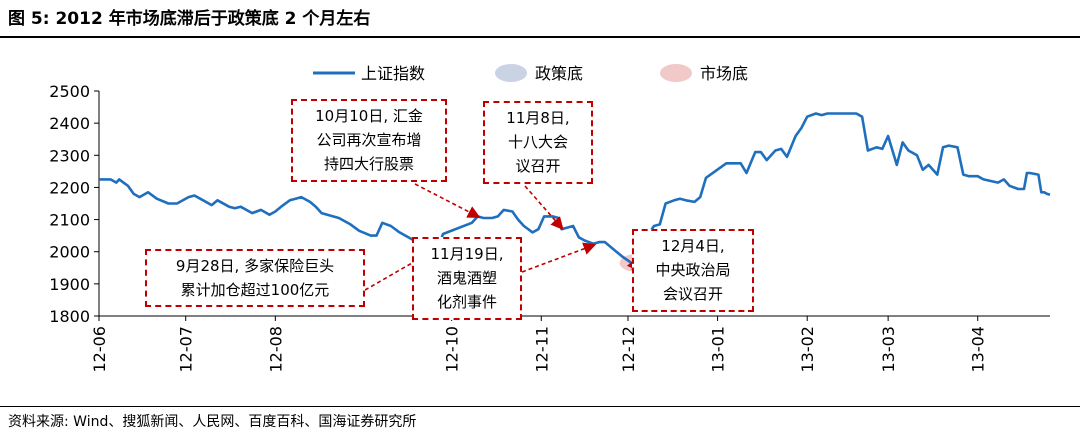  I want to click on y-tick-label: 2400, so click(69, 123).